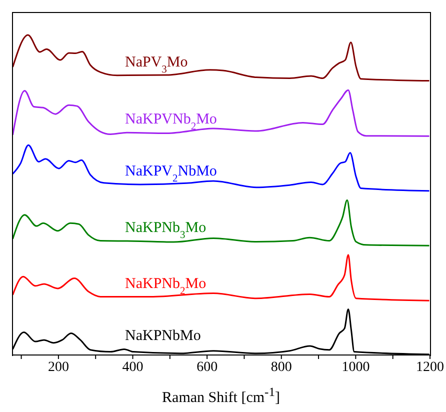 This screenshot has width=446, height=412. Describe the element at coordinates (58, 367) in the screenshot. I see `x-tick-label: 200` at that location.